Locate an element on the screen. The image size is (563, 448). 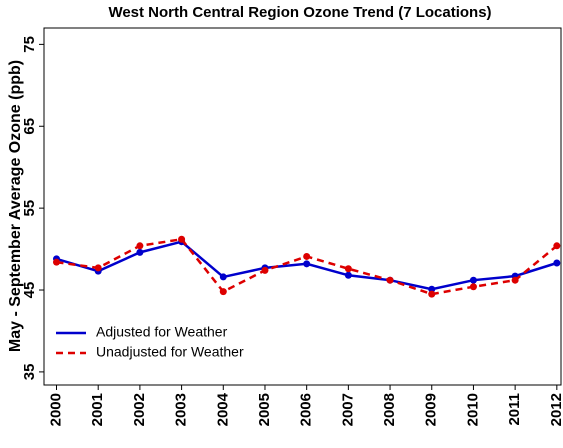
y-tick-label: 55 is located at coordinates (29, 208).